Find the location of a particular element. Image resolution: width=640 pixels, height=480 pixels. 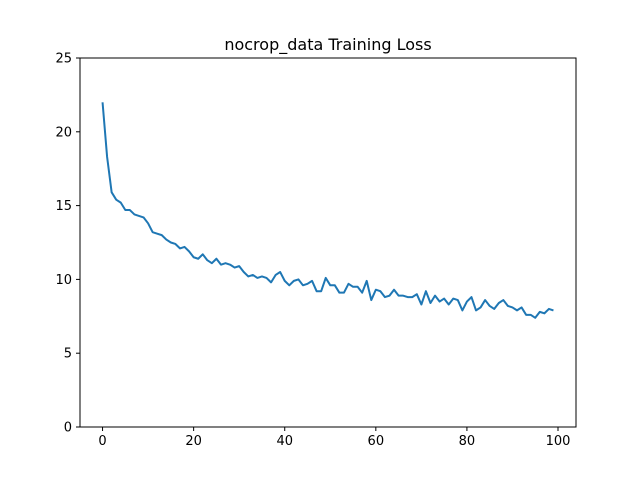

y-tick-label: 10 is located at coordinates (63, 280).